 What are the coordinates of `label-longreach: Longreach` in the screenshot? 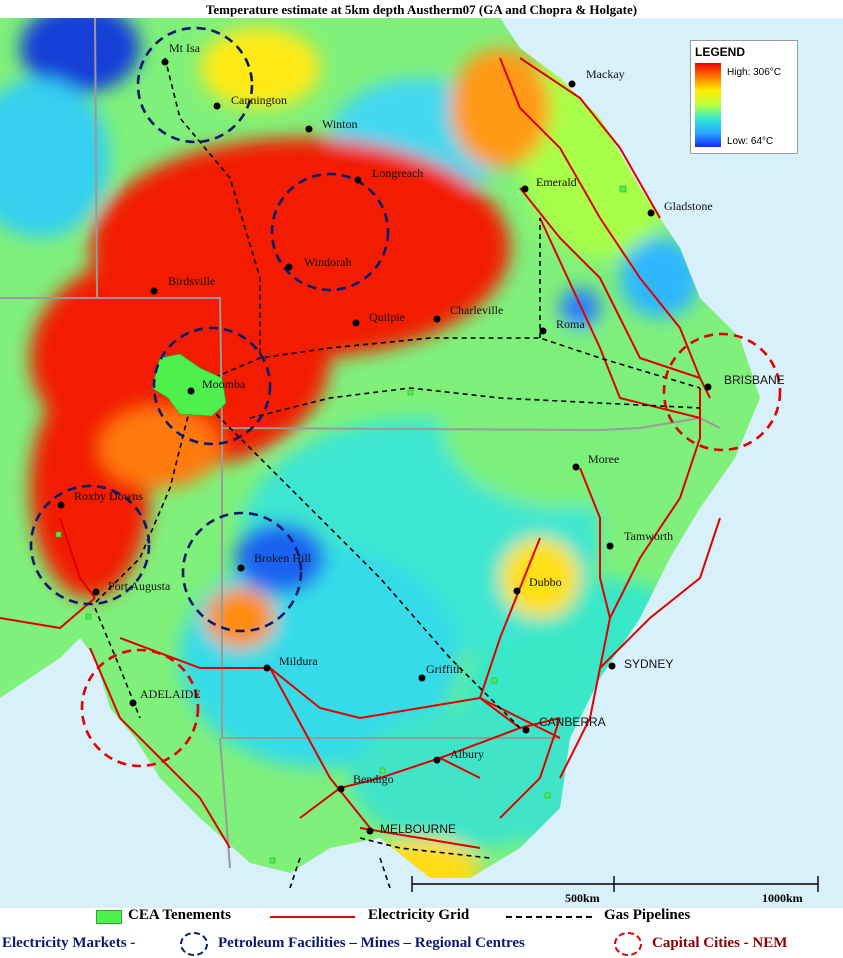 It's located at (397, 173).